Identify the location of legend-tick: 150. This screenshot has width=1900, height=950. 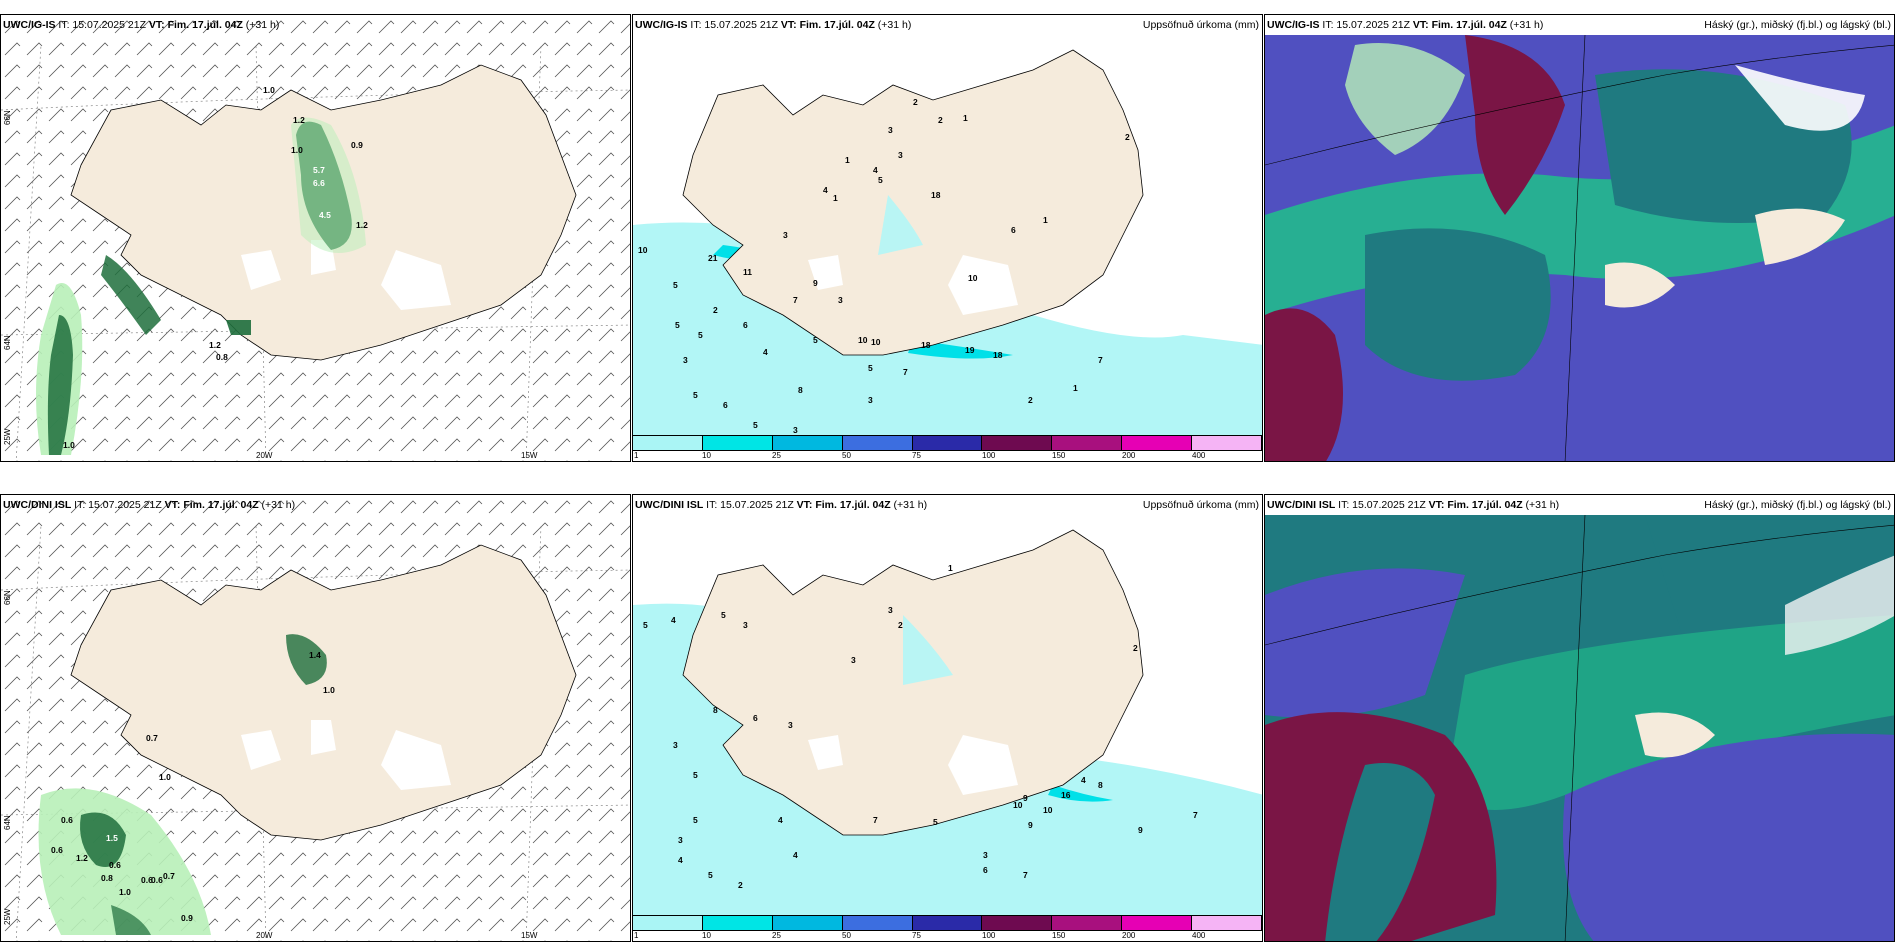
(1059, 455).